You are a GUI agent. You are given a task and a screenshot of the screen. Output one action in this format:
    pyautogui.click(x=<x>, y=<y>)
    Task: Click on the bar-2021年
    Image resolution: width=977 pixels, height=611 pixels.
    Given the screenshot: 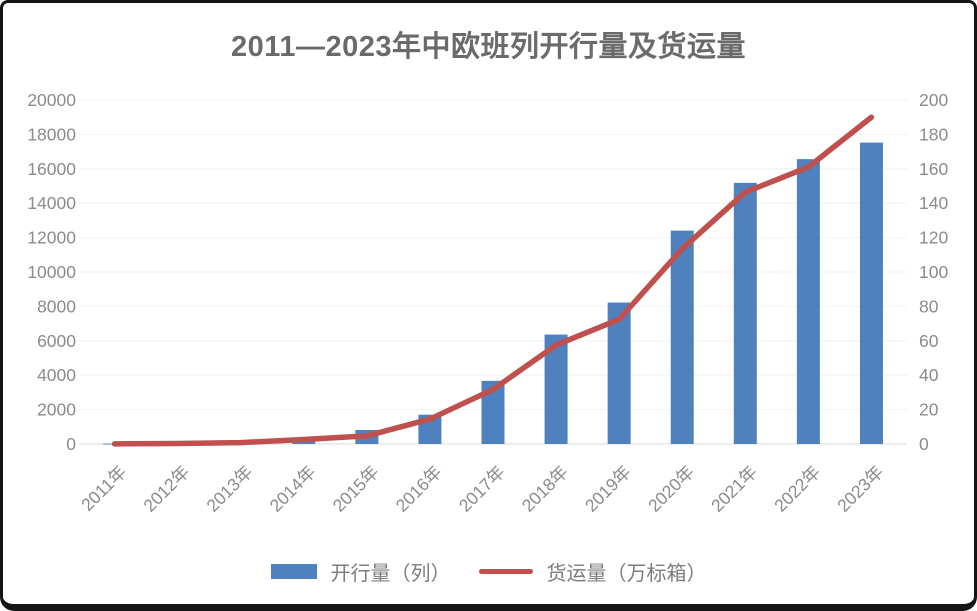 What is the action you would take?
    pyautogui.click(x=745, y=313)
    